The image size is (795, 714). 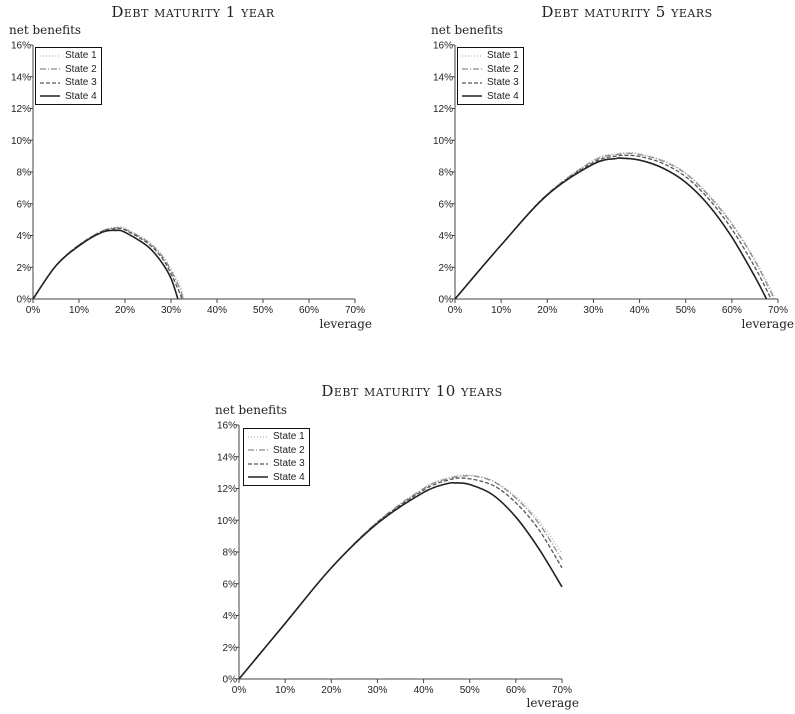 I want to click on legend-item: State 1, so click(x=276, y=437).